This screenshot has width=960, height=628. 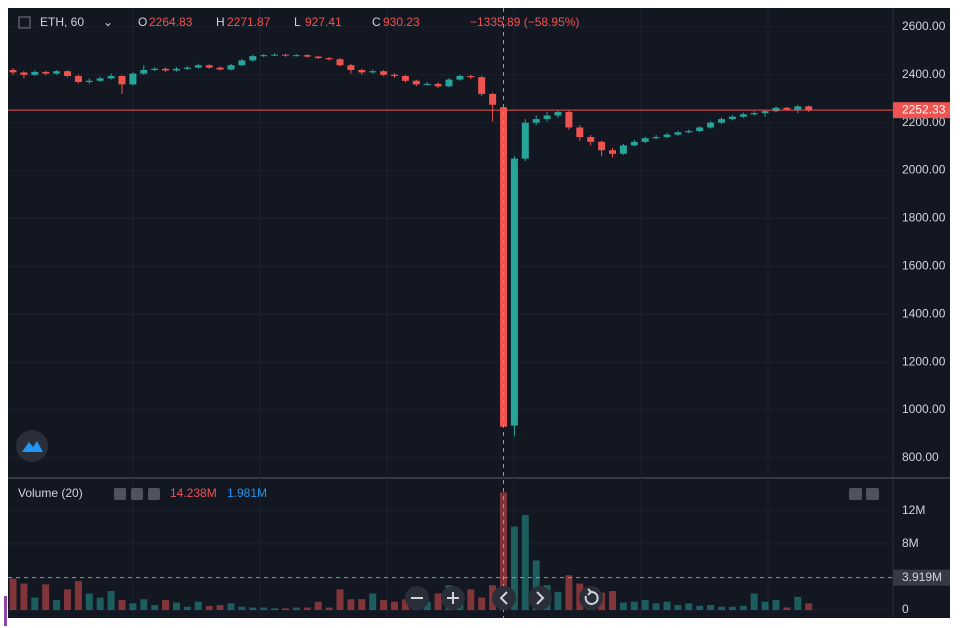 What do you see at coordinates (24, 22) in the screenshot?
I see `collapse-icon` at bounding box center [24, 22].